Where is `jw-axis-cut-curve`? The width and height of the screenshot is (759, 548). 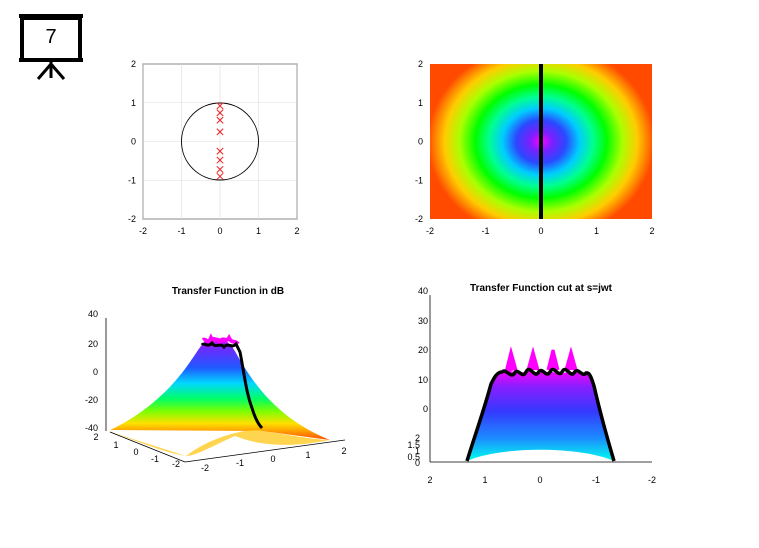
jw-axis-cut-curve is located at coordinates (232, 385).